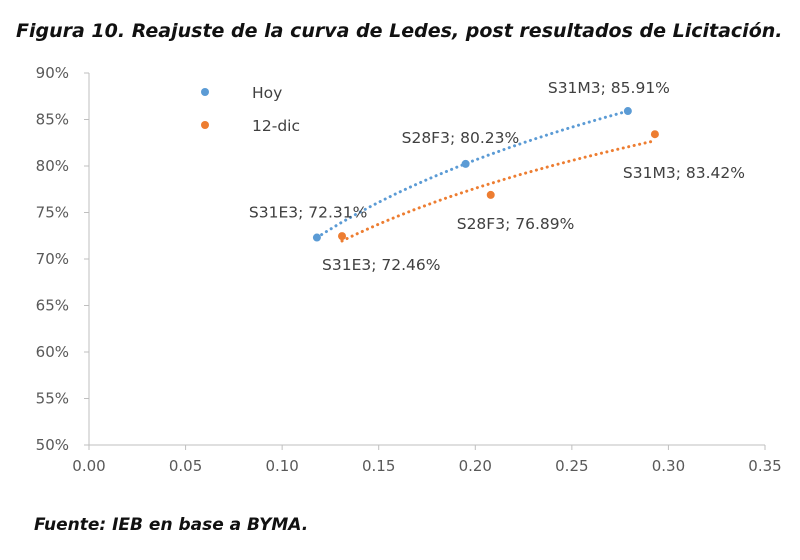 The width and height of the screenshot is (800, 560). What do you see at coordinates (52, 306) in the screenshot?
I see `y-tick-label: 65%` at bounding box center [52, 306].